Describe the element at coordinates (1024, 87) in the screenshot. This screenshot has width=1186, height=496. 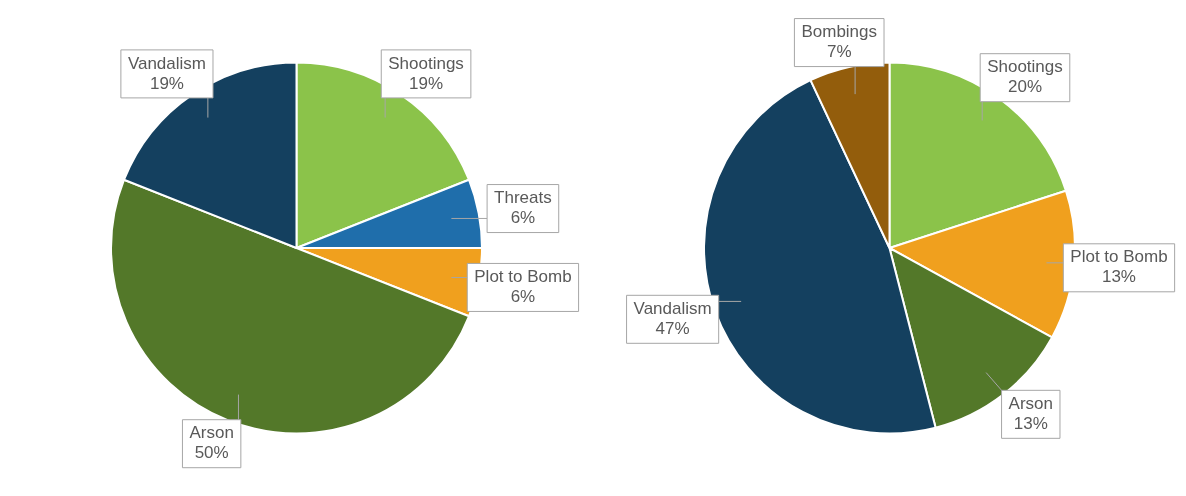
I see `data-label: 20%` at that location.